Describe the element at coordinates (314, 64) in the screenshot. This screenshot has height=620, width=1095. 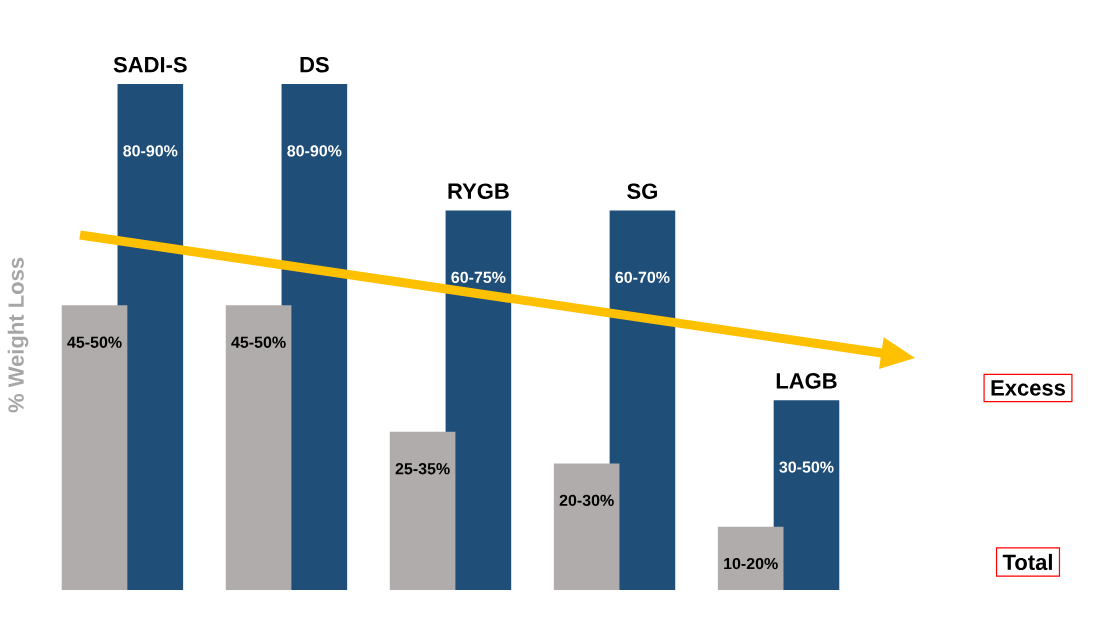
I see `x-tick-label: DS` at that location.